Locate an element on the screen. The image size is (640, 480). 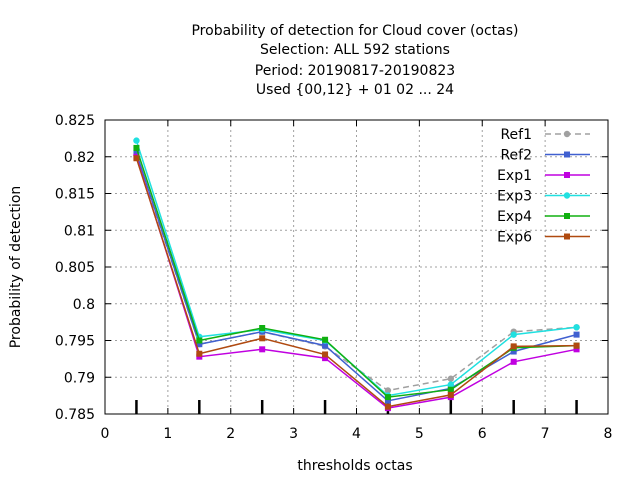
y-tick-label: 0.805 is located at coordinates (75, 268).